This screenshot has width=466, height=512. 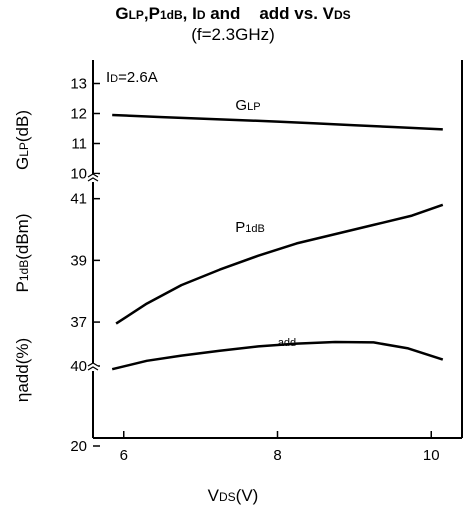 I want to click on series-label-eta: add, so click(x=287, y=343).